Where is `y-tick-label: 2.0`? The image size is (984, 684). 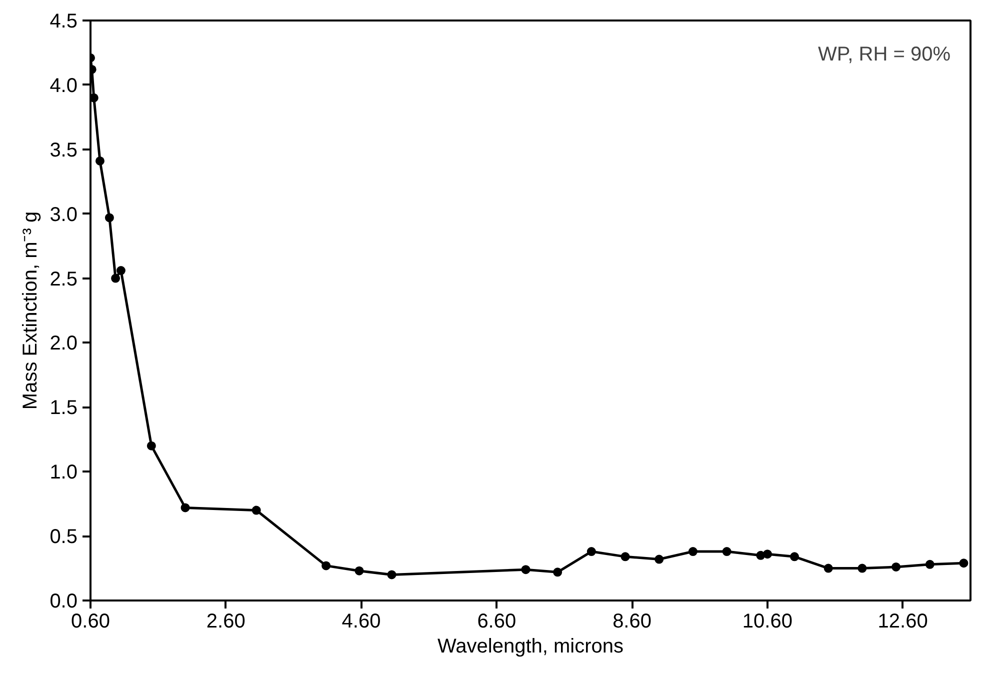 y-tick-label: 2.0 is located at coordinates (64, 343).